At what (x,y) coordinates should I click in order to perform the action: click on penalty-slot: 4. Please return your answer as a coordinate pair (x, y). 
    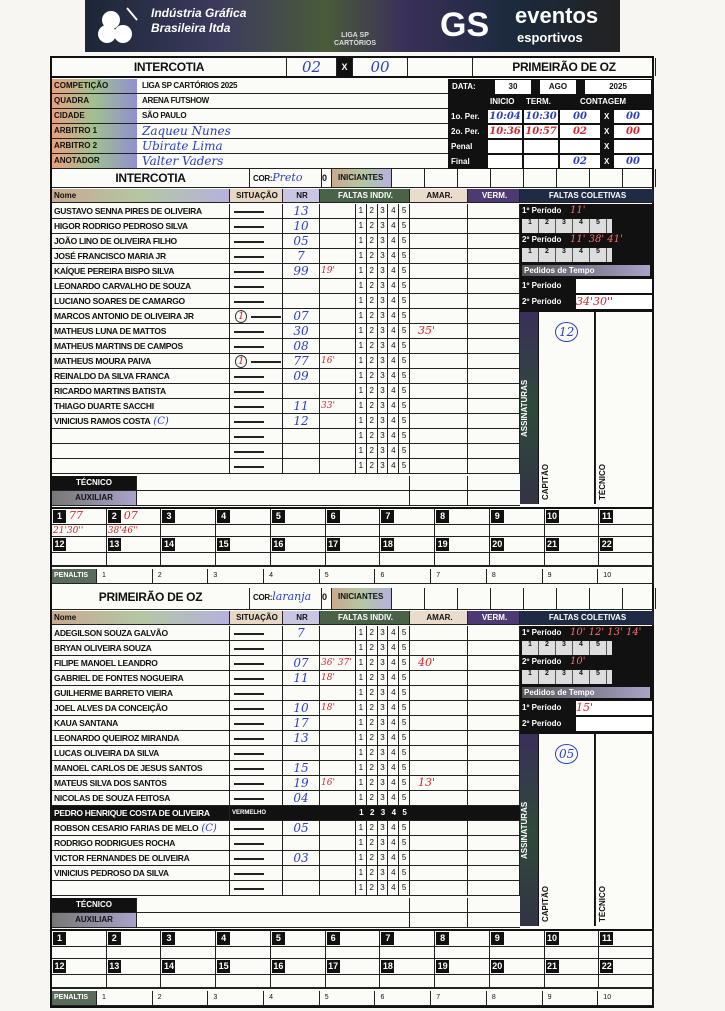
    Looking at the image, I should click on (292, 998).